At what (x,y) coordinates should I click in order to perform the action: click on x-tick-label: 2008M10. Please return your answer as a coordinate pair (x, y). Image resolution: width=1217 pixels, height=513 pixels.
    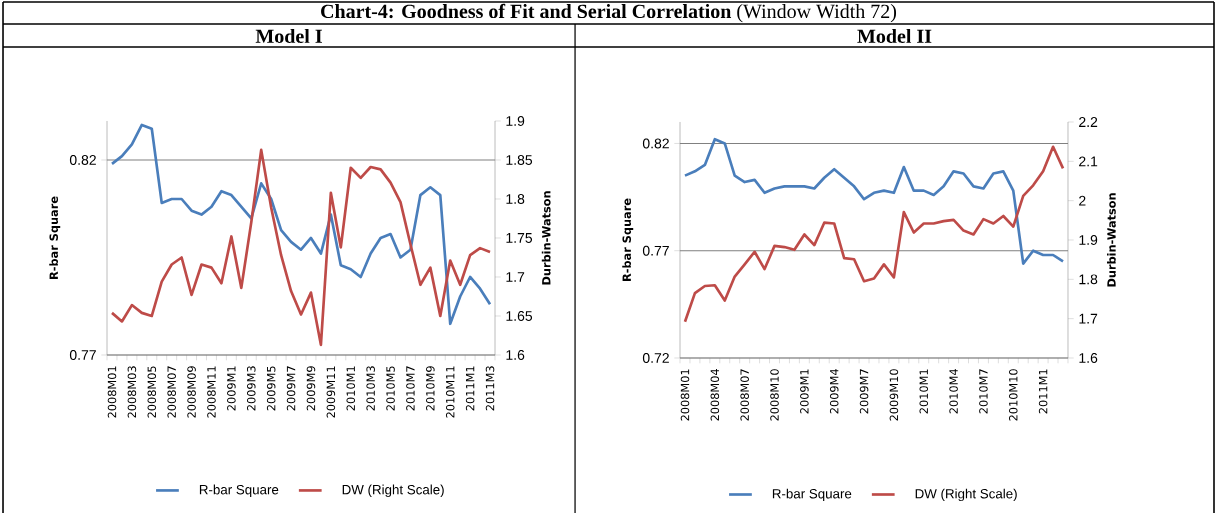
    Looking at the image, I should click on (774, 395).